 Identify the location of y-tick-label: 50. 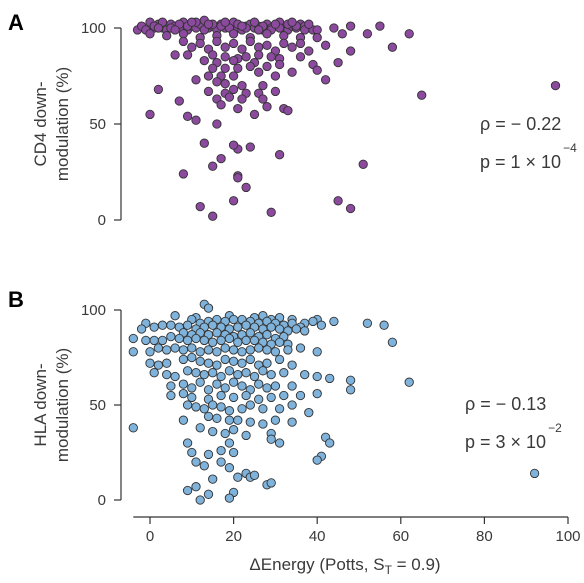
(97, 405).